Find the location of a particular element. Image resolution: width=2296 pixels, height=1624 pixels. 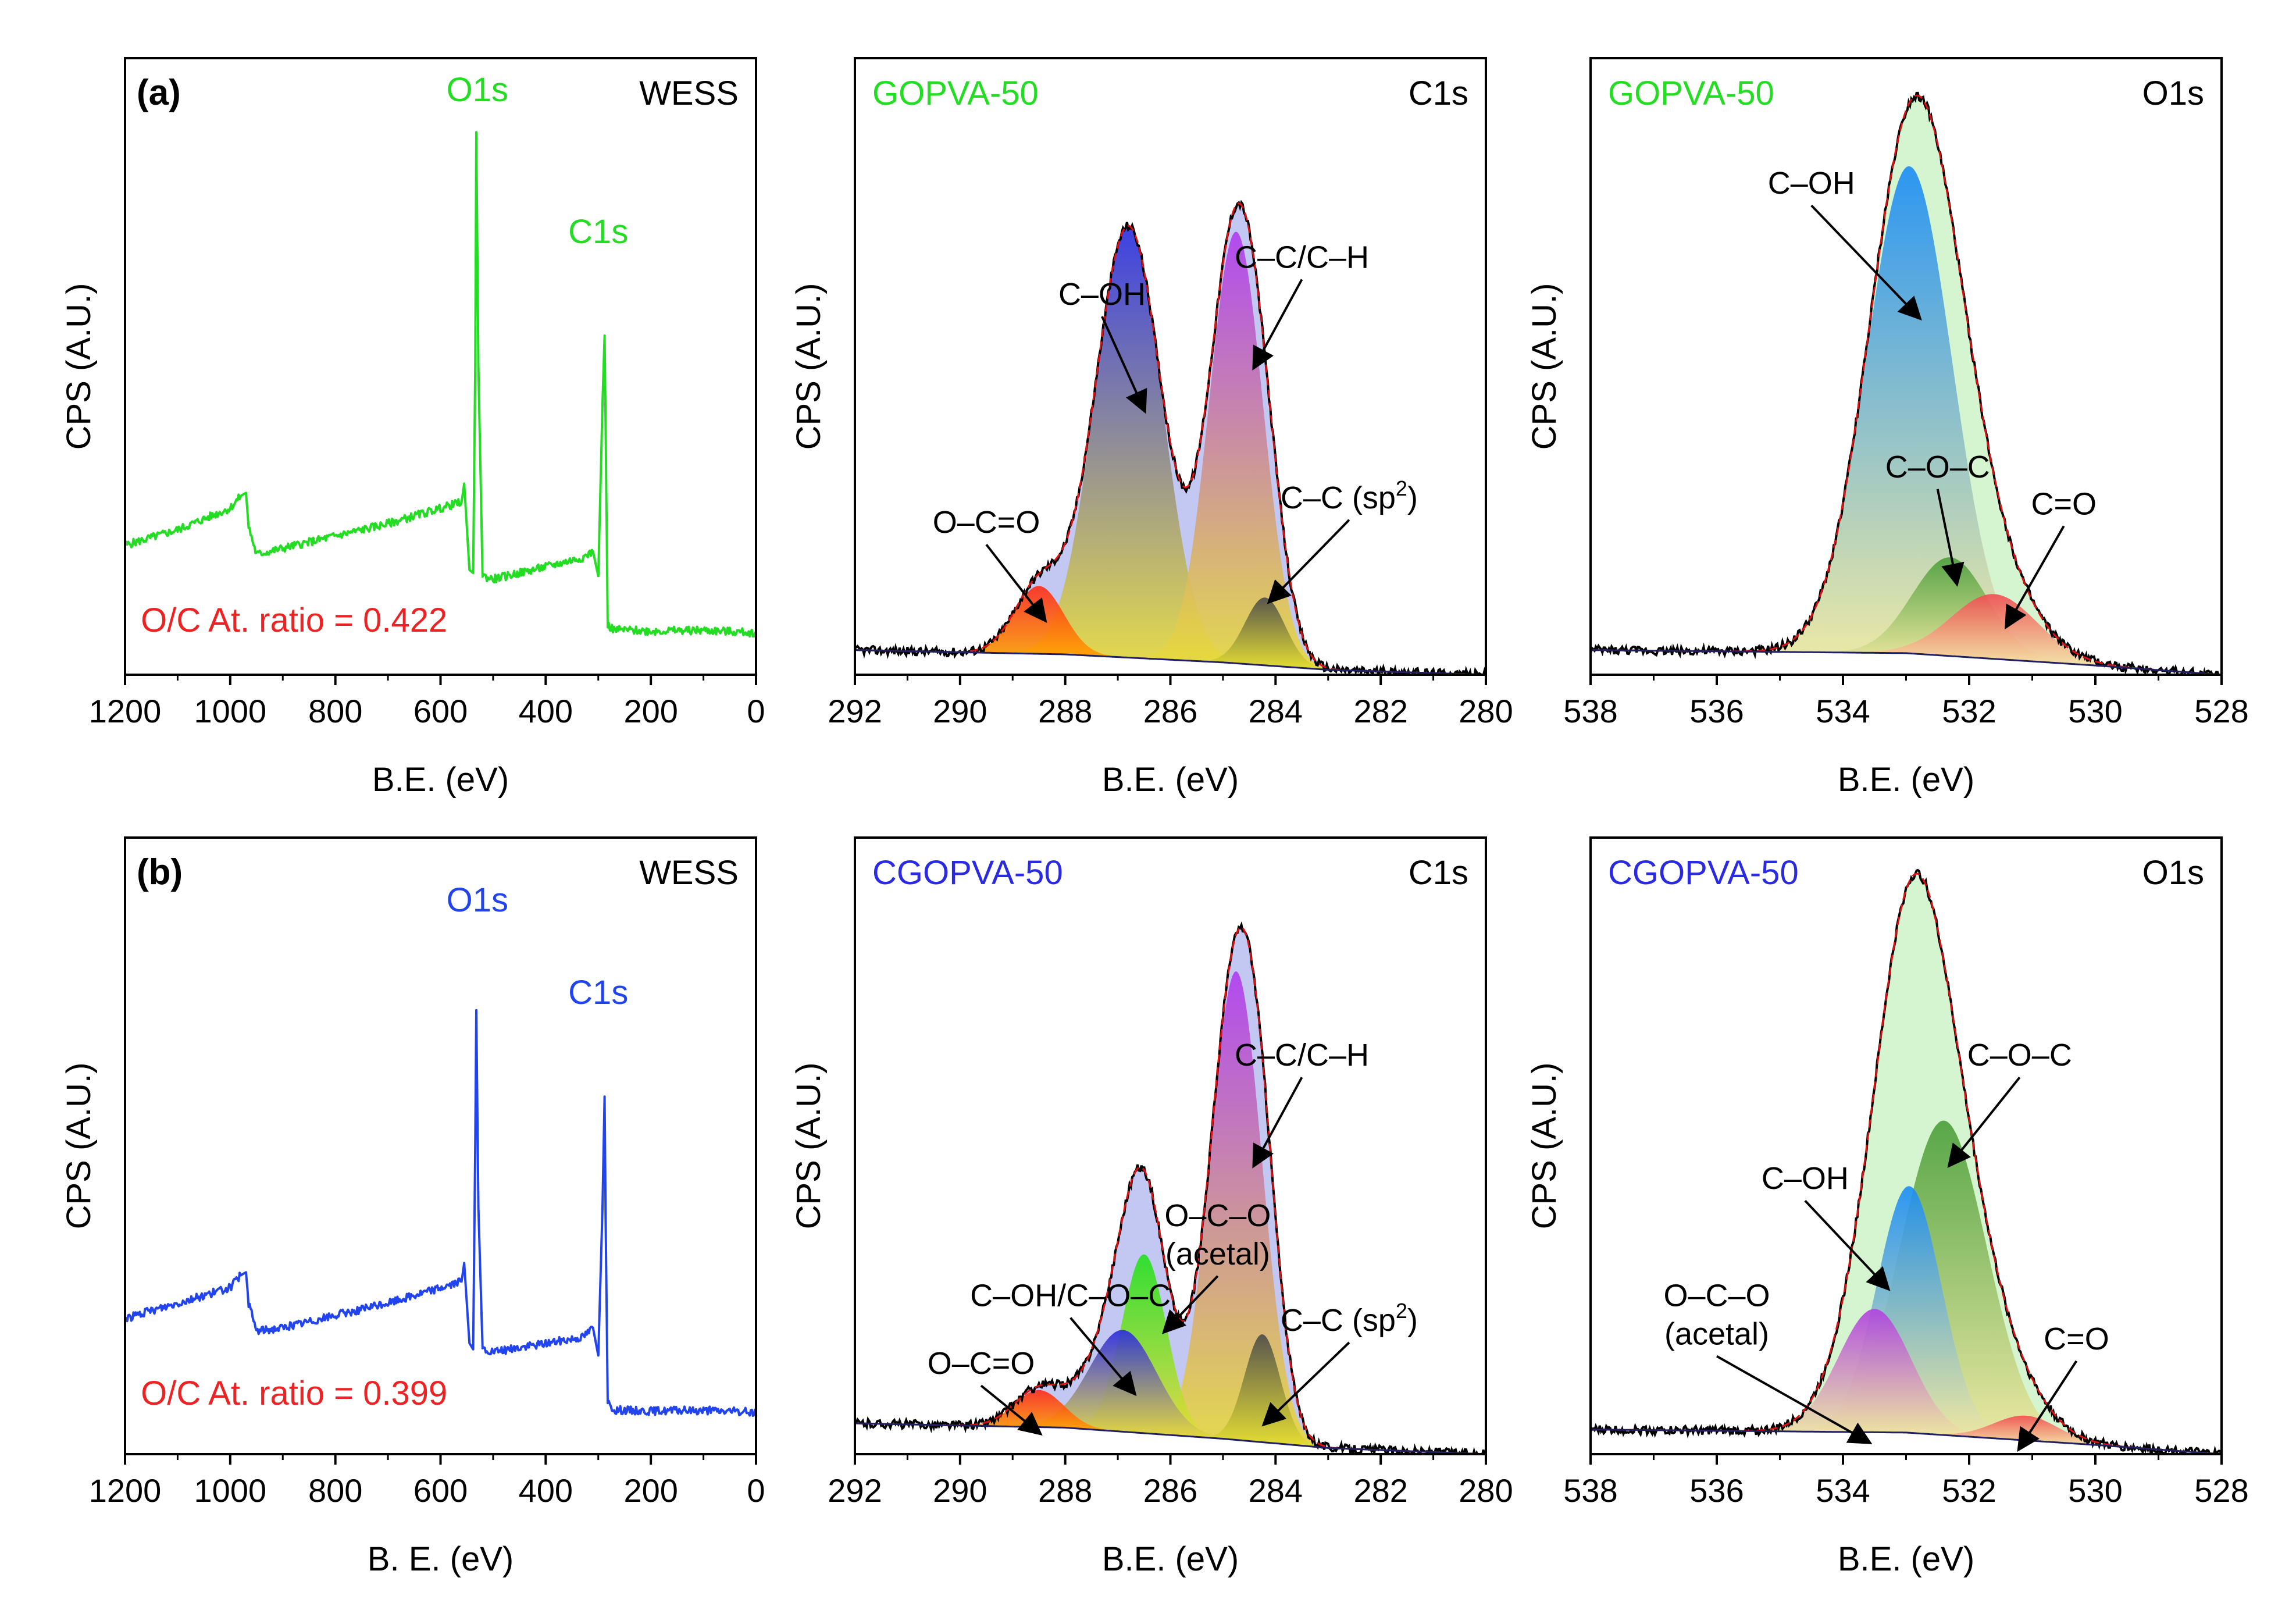

peak-label: C–O–C is located at coordinates (2019, 1055).